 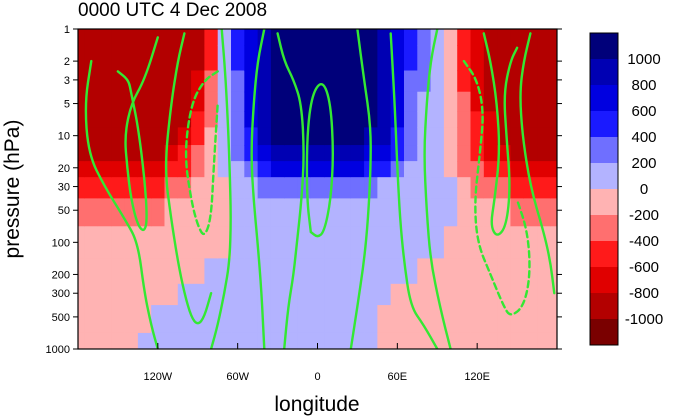 What do you see at coordinates (172, 10) in the screenshot?
I see `chart-title: 0000 UTC 4 Dec 2008` at bounding box center [172, 10].